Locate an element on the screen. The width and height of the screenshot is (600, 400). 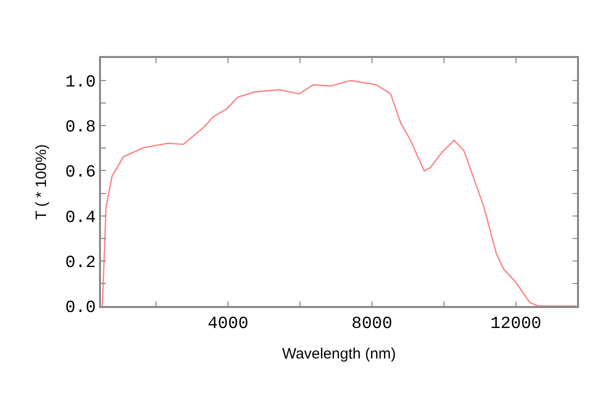
y-tick-label: 0.8 is located at coordinates (80, 128).